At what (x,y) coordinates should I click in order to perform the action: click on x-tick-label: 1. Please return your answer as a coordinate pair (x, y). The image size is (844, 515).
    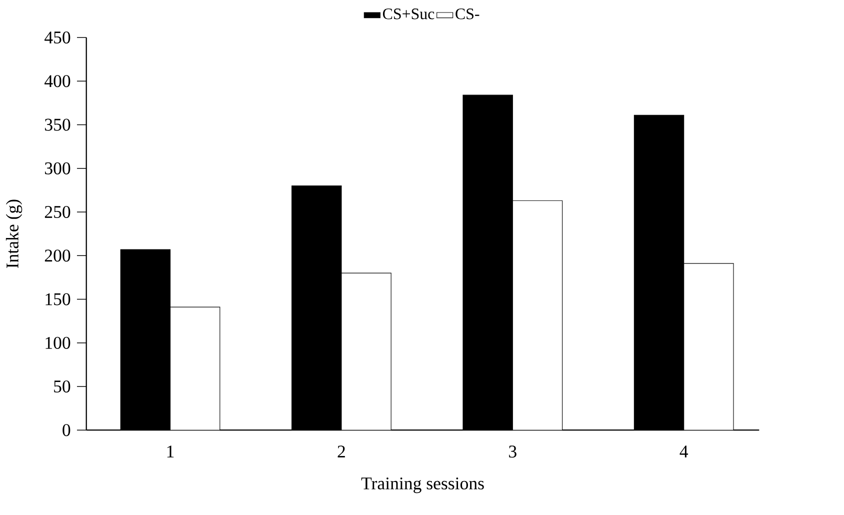
    Looking at the image, I should click on (170, 451).